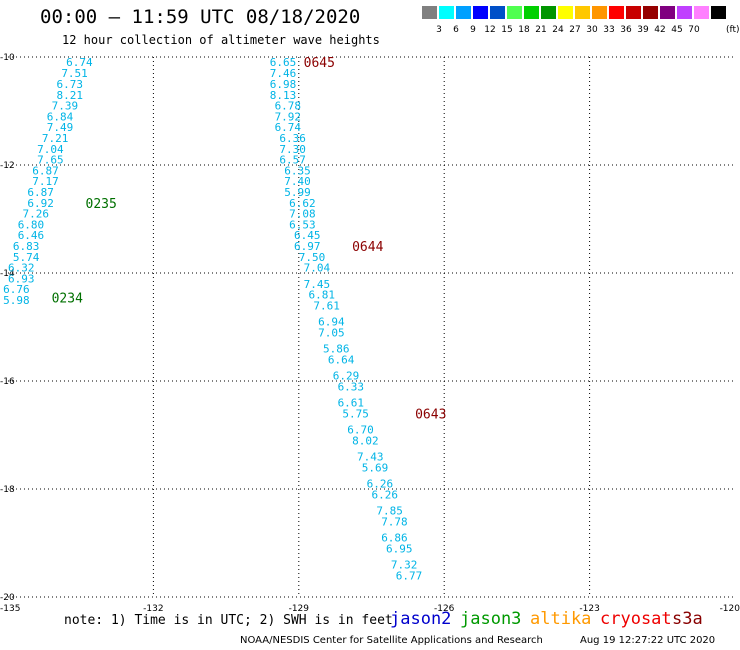  Describe the element at coordinates (389, 511) in the screenshot. I see `wave-height-value: 7.85` at that location.